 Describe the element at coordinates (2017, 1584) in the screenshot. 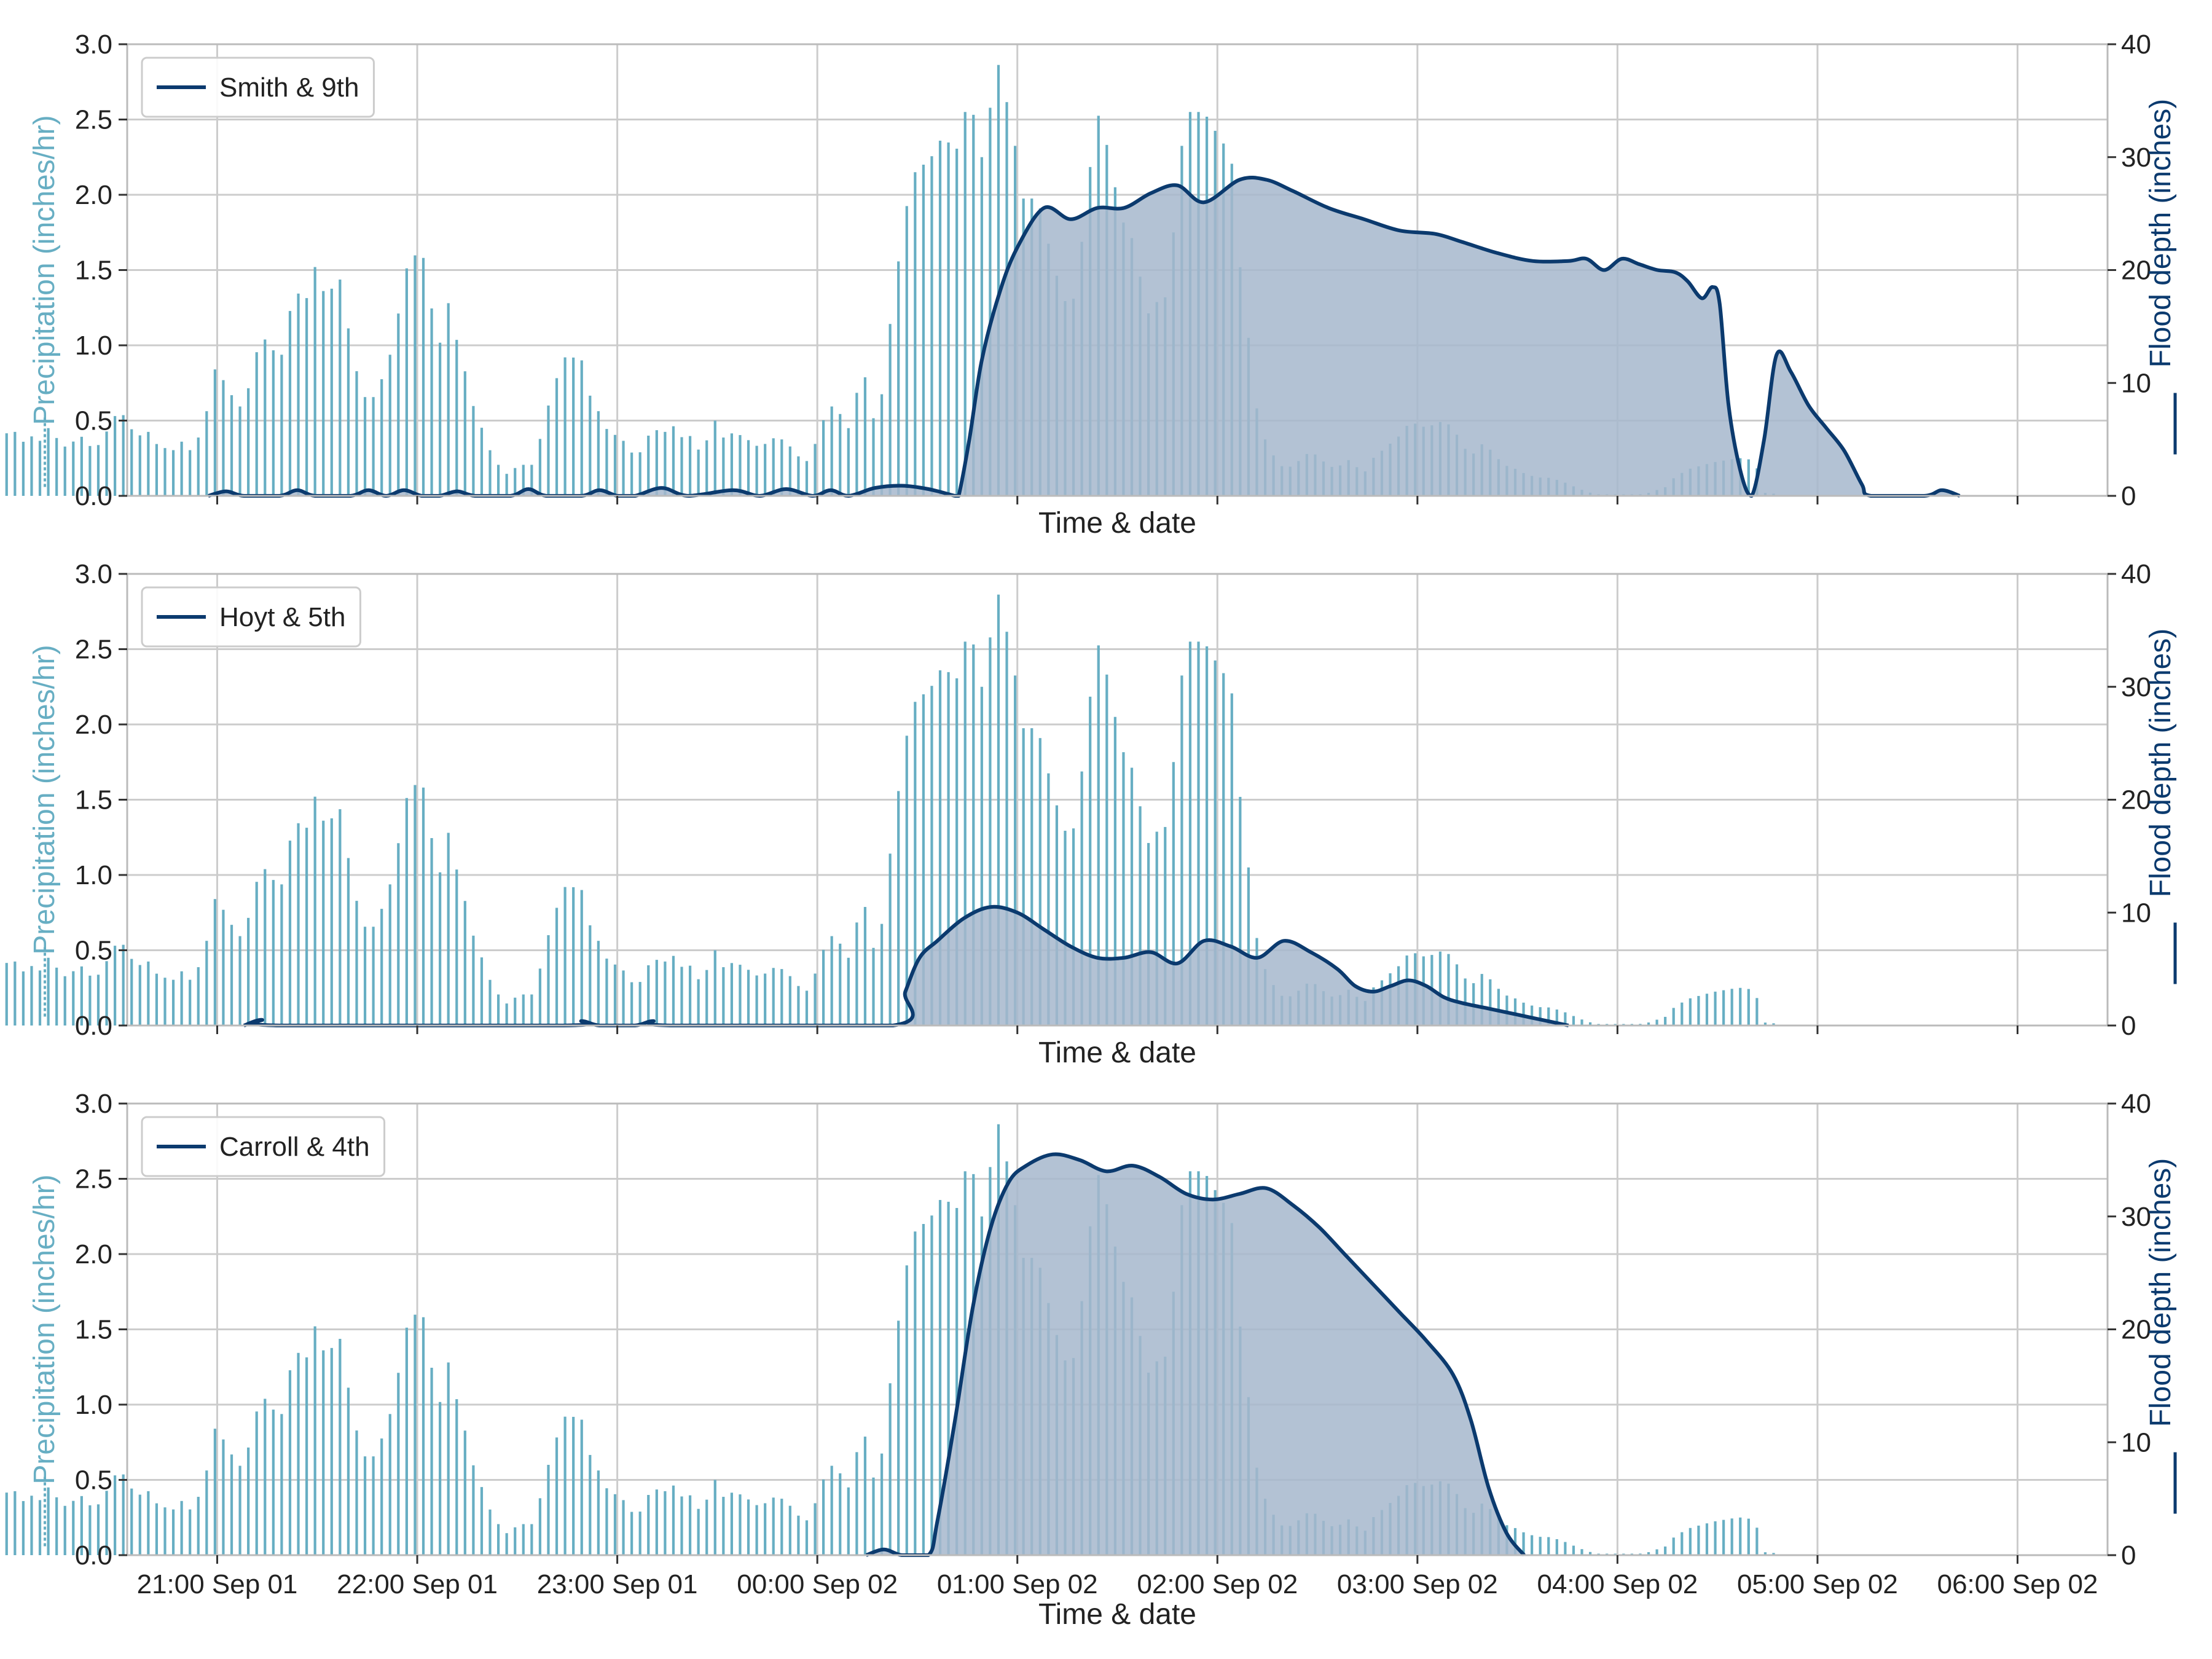

I see `x-tick-label: 06:00 Sep 02` at that location.